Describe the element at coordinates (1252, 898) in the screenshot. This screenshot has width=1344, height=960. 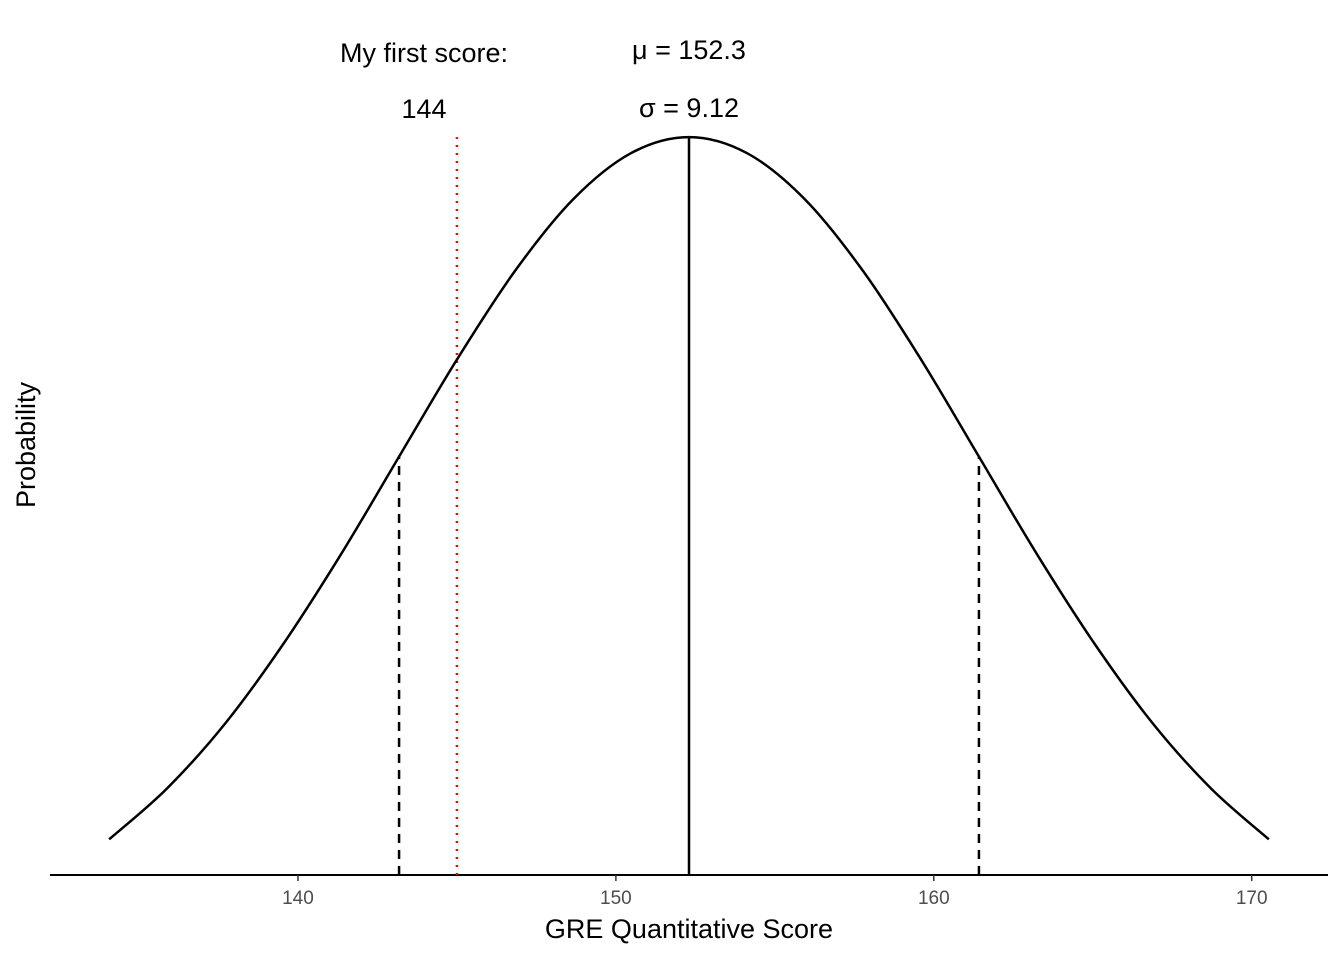
I see `x-tick-label: 170` at that location.